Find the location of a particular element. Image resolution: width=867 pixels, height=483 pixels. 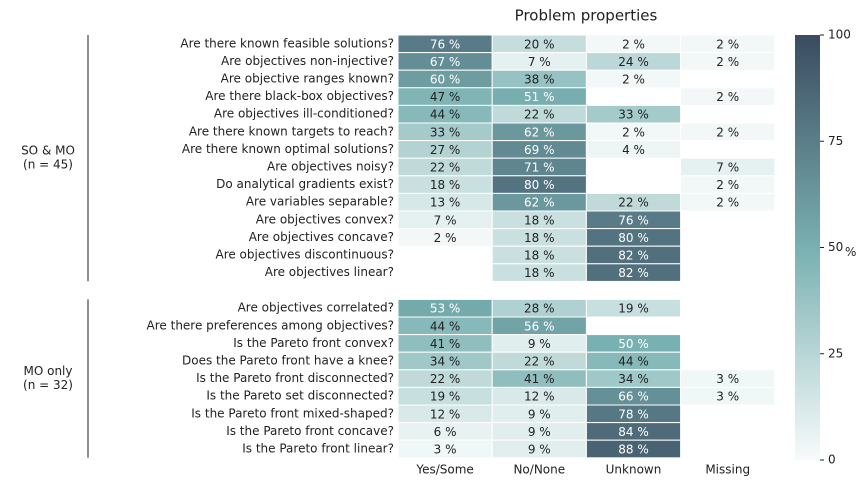

cell-label: 51 % is located at coordinates (539, 97).